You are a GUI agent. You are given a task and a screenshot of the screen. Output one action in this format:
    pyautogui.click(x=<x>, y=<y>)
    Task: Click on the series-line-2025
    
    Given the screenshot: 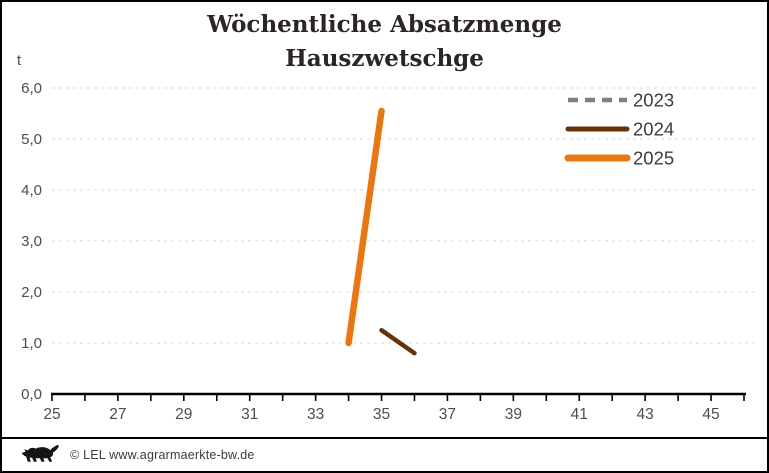 What is the action you would take?
    pyautogui.click(x=365, y=227)
    